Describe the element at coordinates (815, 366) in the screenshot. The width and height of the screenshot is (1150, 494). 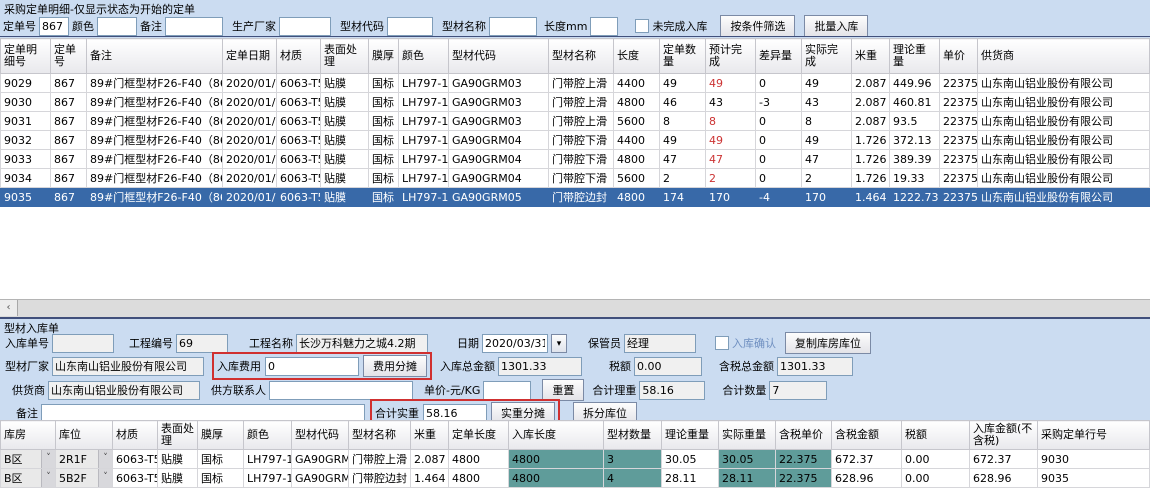
I see `total-with-tax-input` at that location.